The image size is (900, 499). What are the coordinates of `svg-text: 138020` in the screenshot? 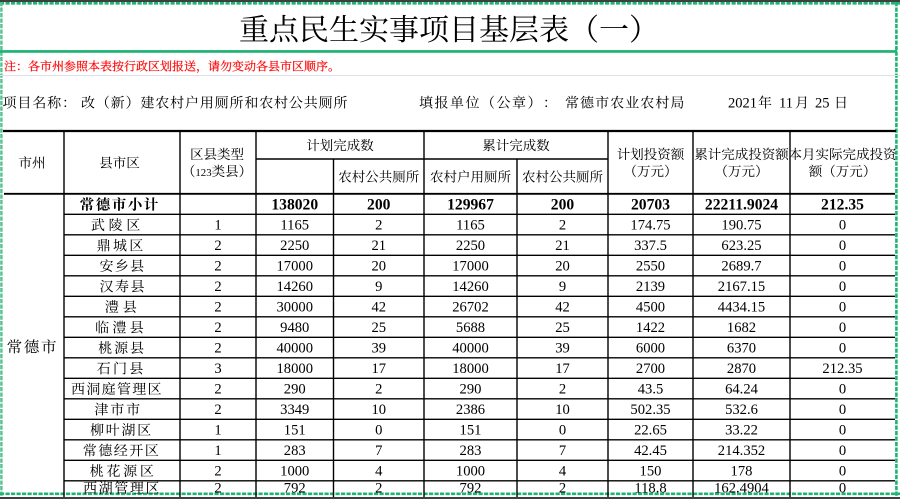 It's located at (294, 204).